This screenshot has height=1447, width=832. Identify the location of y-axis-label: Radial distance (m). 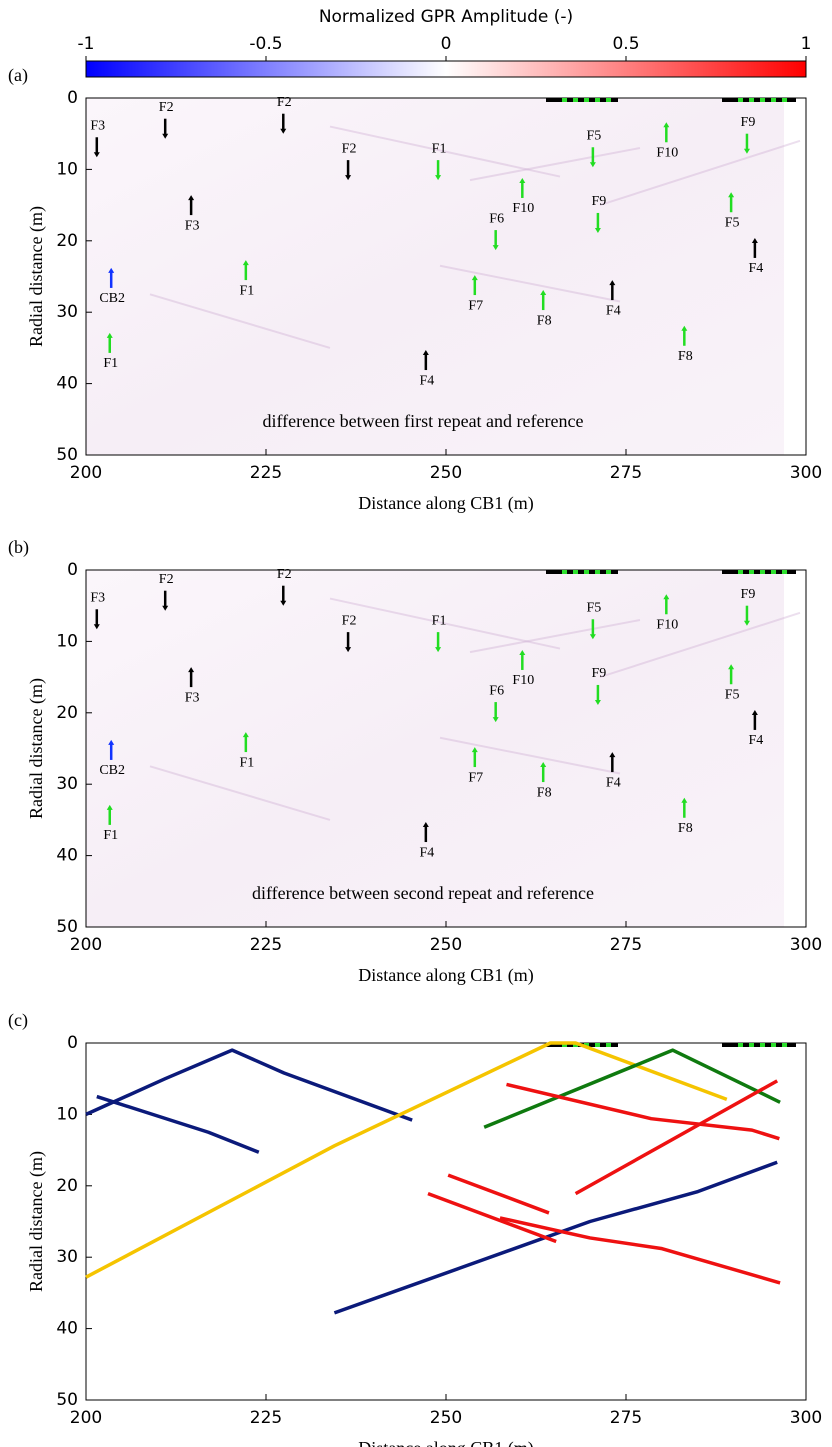
(36, 276).